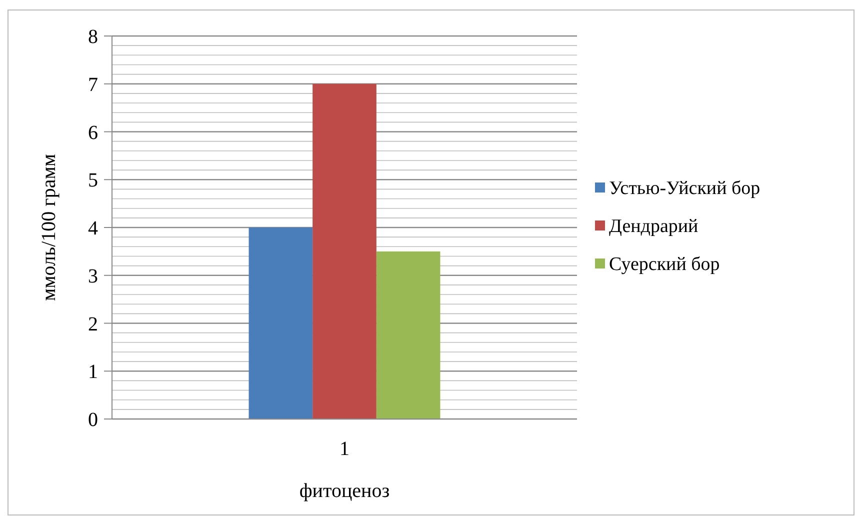 The image size is (862, 525). I want to click on y-tick-label: 1, so click(93, 372).